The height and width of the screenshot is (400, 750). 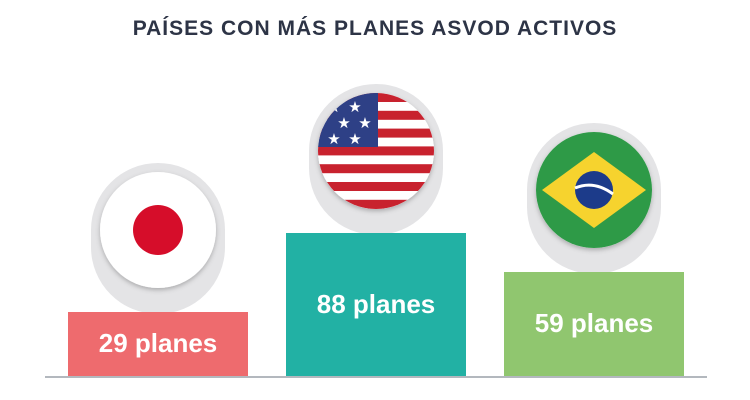 I want to click on usa-flag-icon: ★★ ★★ ★★, so click(x=376, y=151).